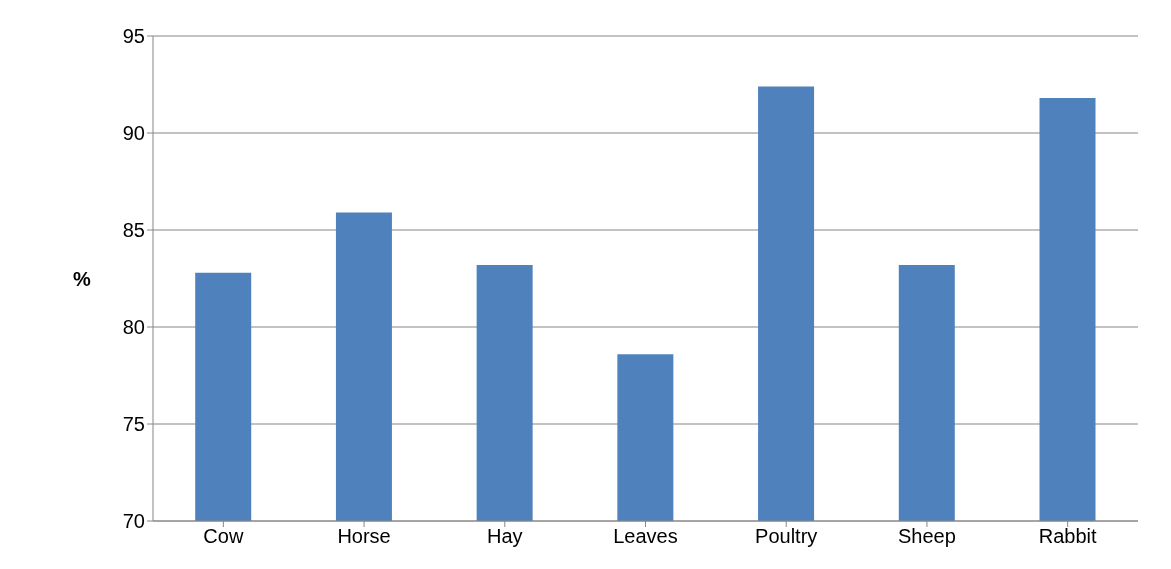 This screenshot has width=1171, height=569. What do you see at coordinates (1067, 536) in the screenshot?
I see `x-tick-label: Rabbit` at bounding box center [1067, 536].